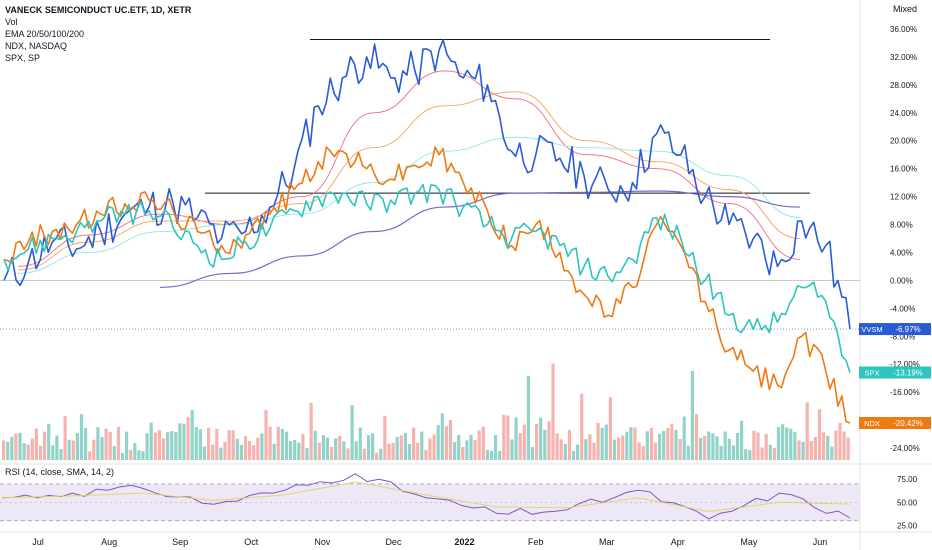 The height and width of the screenshot is (550, 932). What do you see at coordinates (38, 542) in the screenshot?
I see `x-tick-label: Jul` at bounding box center [38, 542].